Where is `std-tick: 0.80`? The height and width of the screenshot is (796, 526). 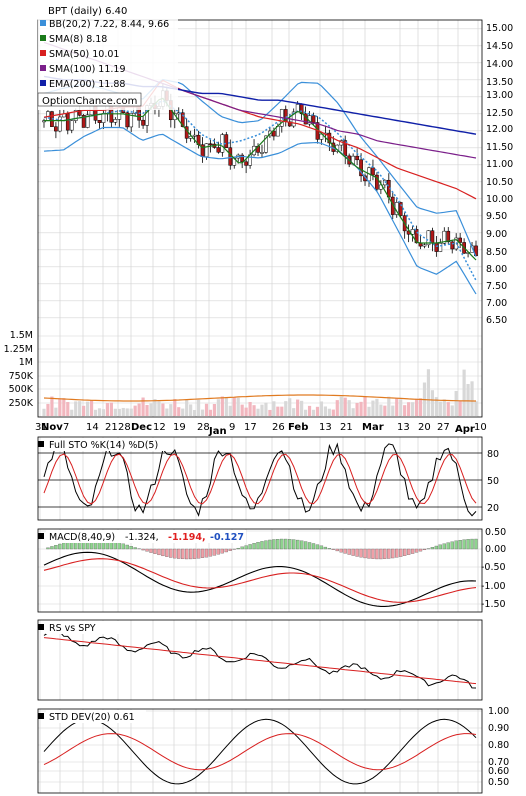
std-tick: 0.80 is located at coordinates (498, 745).